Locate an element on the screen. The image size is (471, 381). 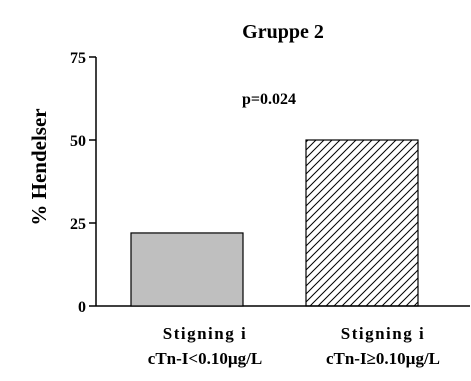
chart-title: Gruppe 2 is located at coordinates (283, 32).